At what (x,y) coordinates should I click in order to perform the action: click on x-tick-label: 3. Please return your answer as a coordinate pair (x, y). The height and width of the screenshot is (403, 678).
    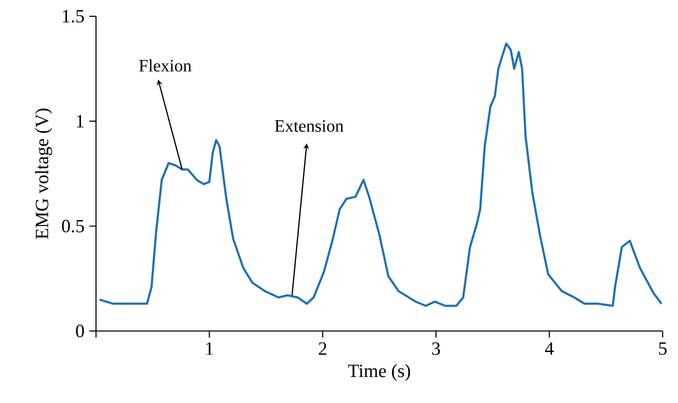
    Looking at the image, I should click on (436, 348).